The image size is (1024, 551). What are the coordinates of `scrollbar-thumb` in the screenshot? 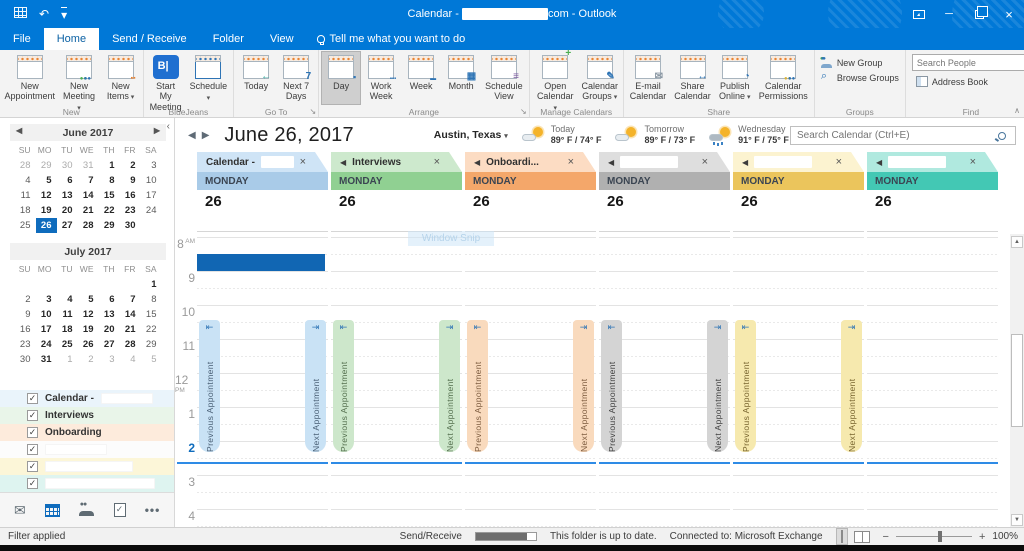 It's located at (1017, 380).